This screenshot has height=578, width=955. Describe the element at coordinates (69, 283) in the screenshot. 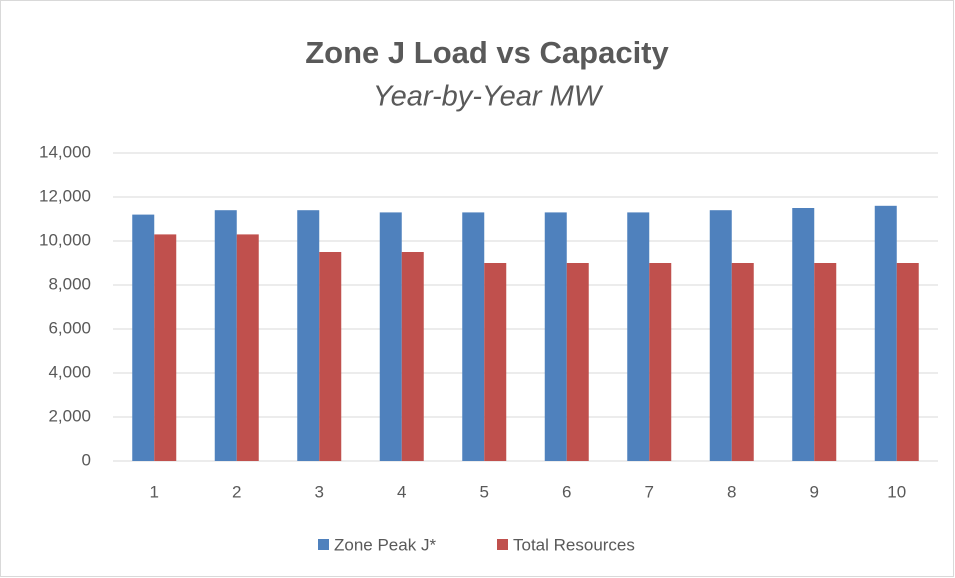

I see `y-tick-label: 8,000` at that location.